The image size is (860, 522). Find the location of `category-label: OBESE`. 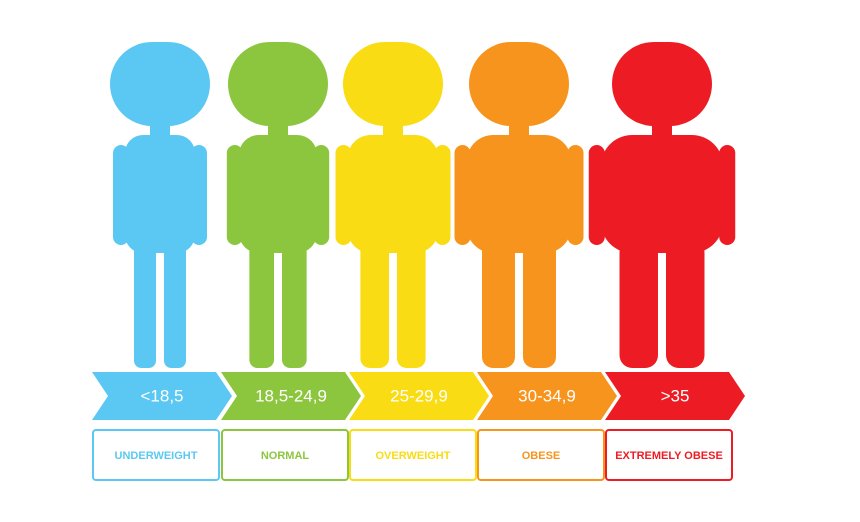

category-label: OBESE is located at coordinates (541, 456).